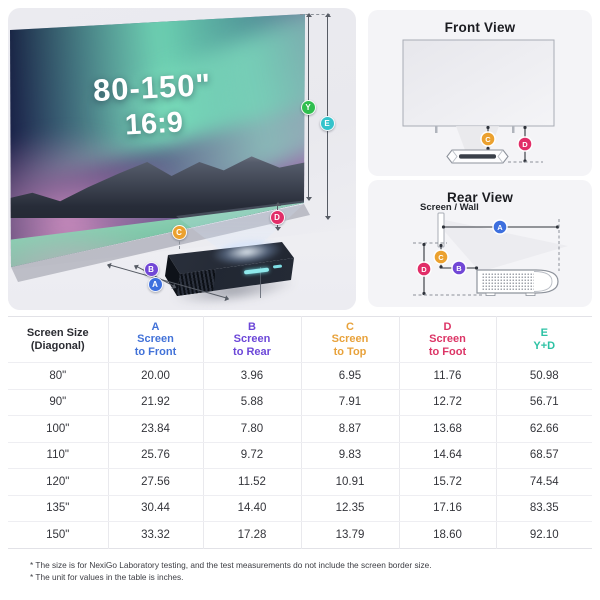 This screenshot has width=600, height=600. Describe the element at coordinates (449, 207) in the screenshot. I see `screen-wall-label: Screen / Wall` at that location.